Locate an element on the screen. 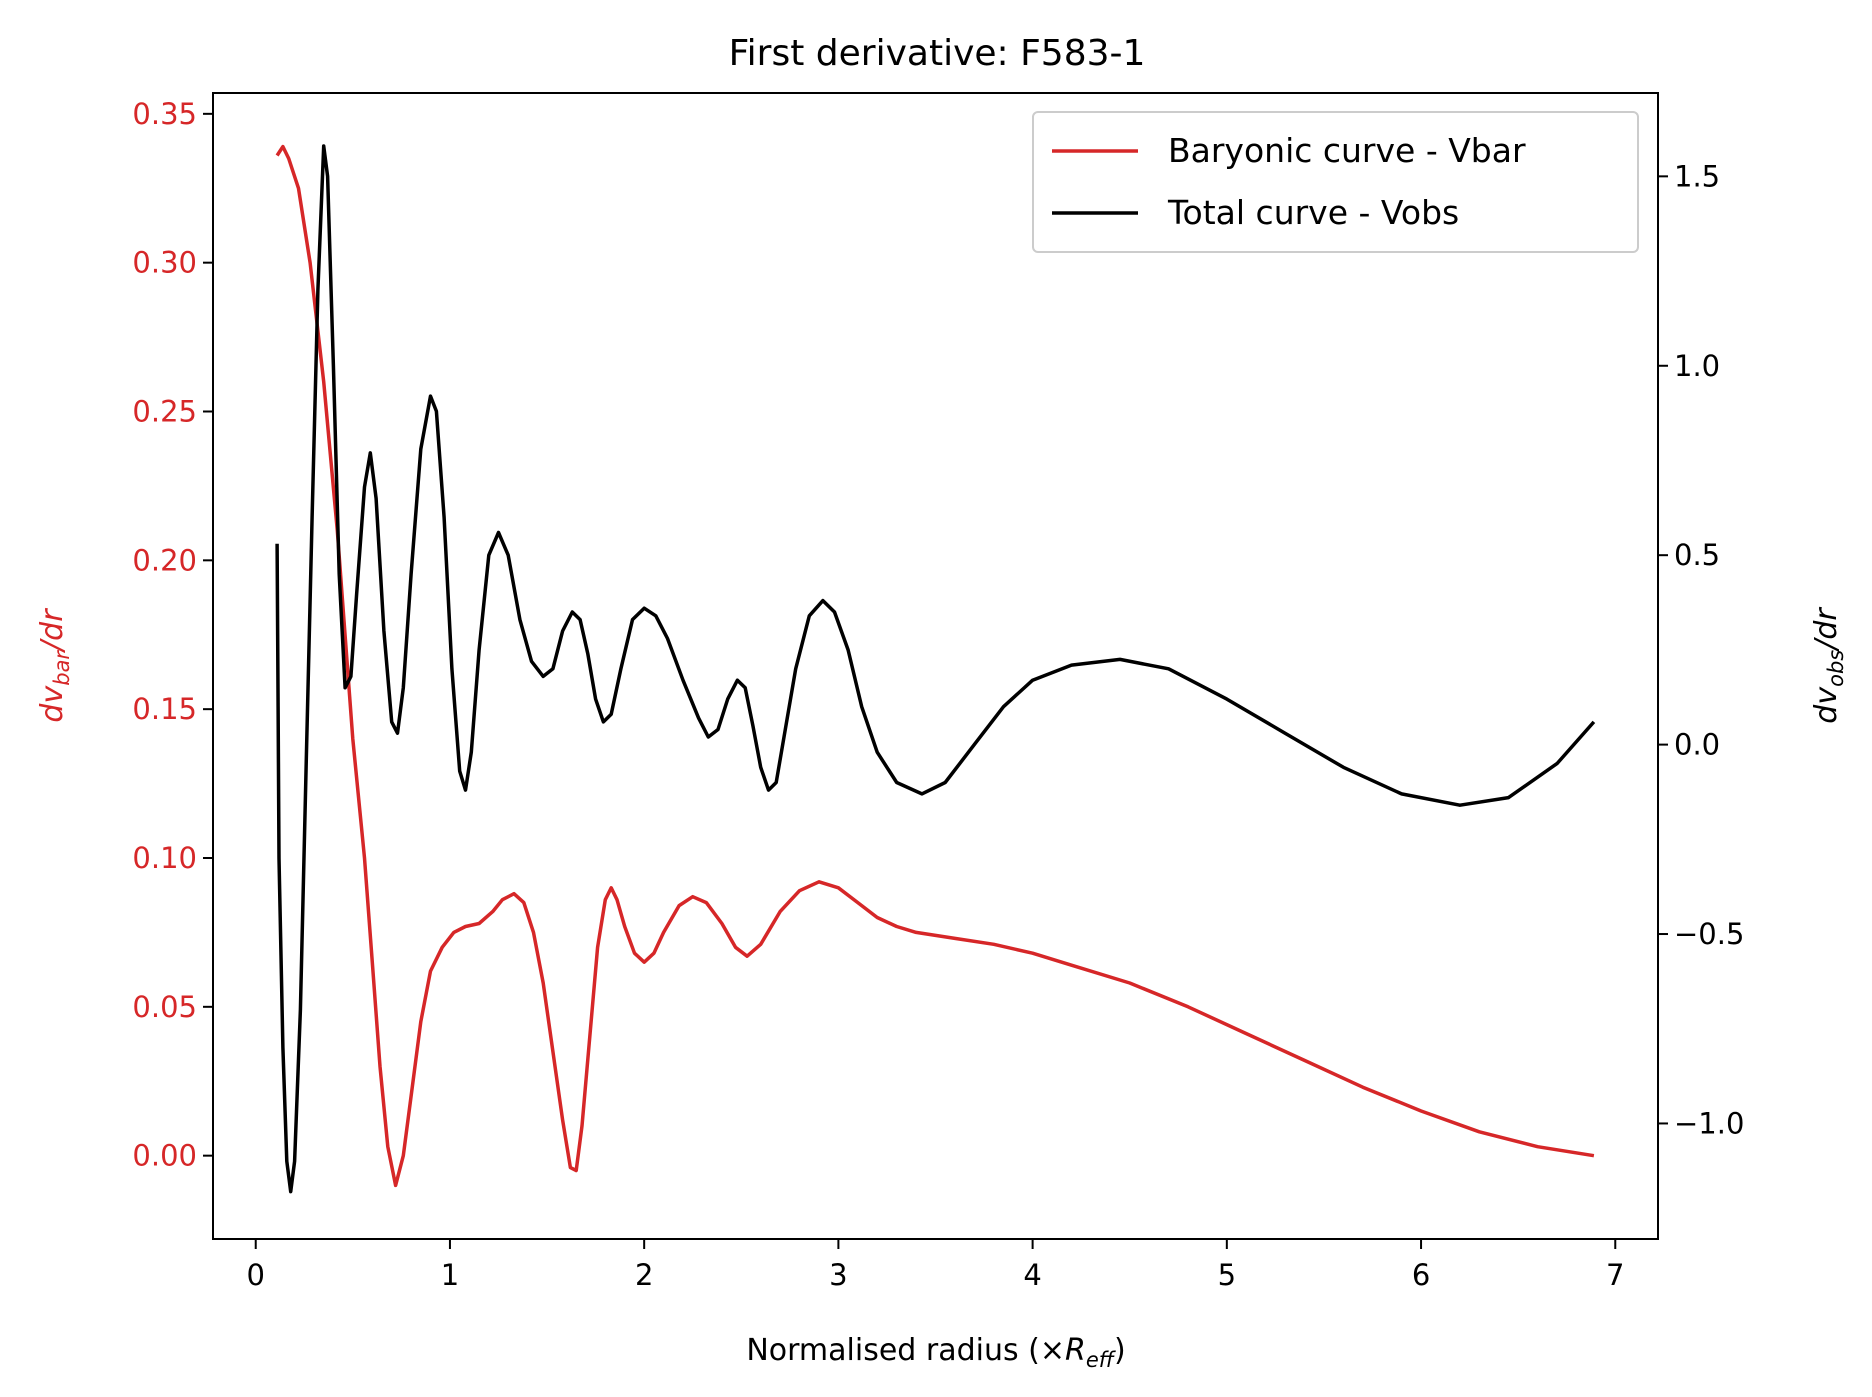 The image size is (1872, 1397). x-tick-label: 4 is located at coordinates (1032, 1275).